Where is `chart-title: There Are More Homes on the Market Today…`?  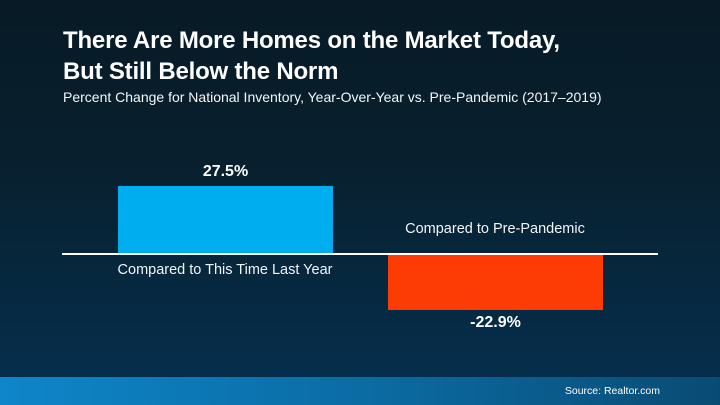 chart-title: There Are More Homes on the Market Today… is located at coordinates (371, 56).